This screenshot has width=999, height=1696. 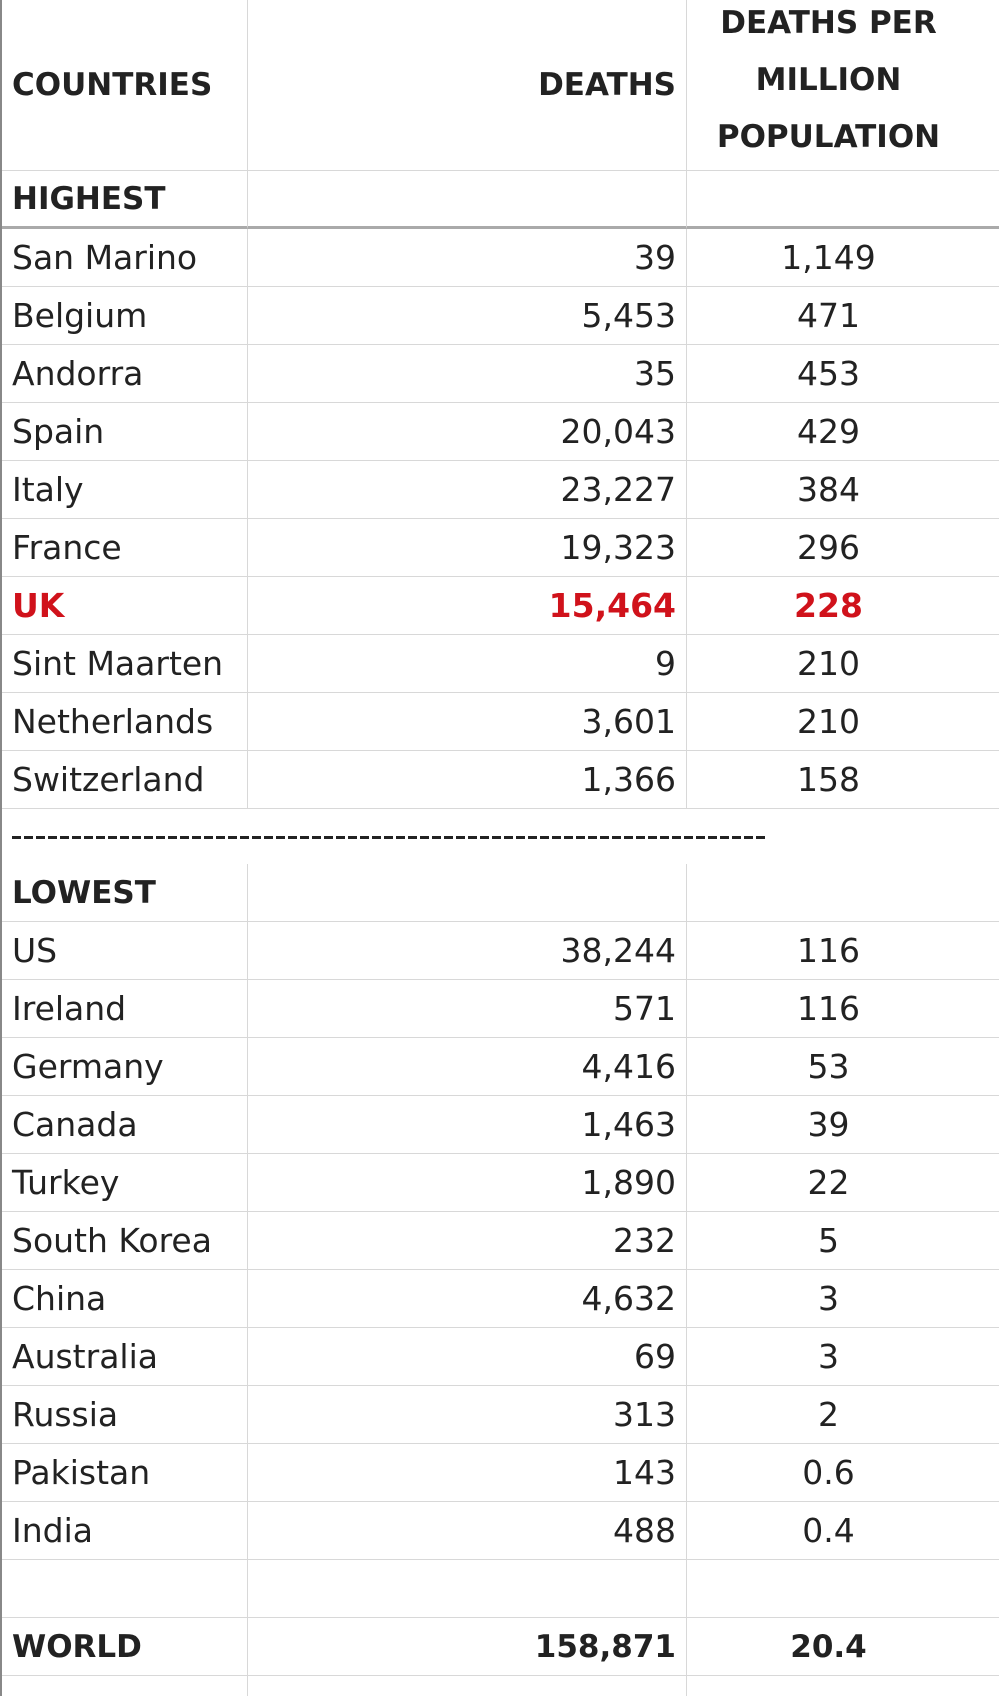 What do you see at coordinates (467, 1647) in the screenshot?
I see `world-cell: 158,871` at bounding box center [467, 1647].